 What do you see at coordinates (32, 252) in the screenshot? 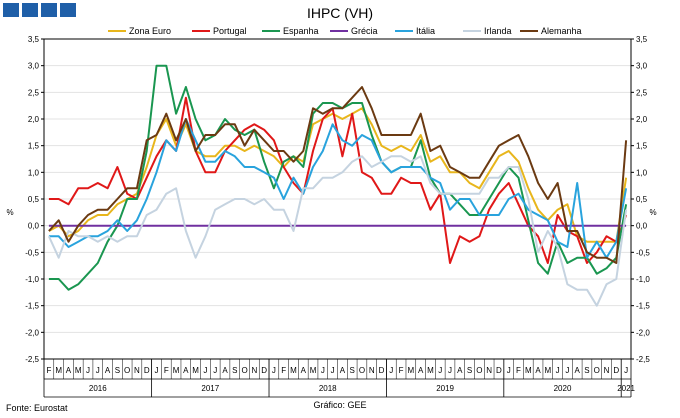
I see `y-tick-label-left: -0,5` at bounding box center [32, 252].